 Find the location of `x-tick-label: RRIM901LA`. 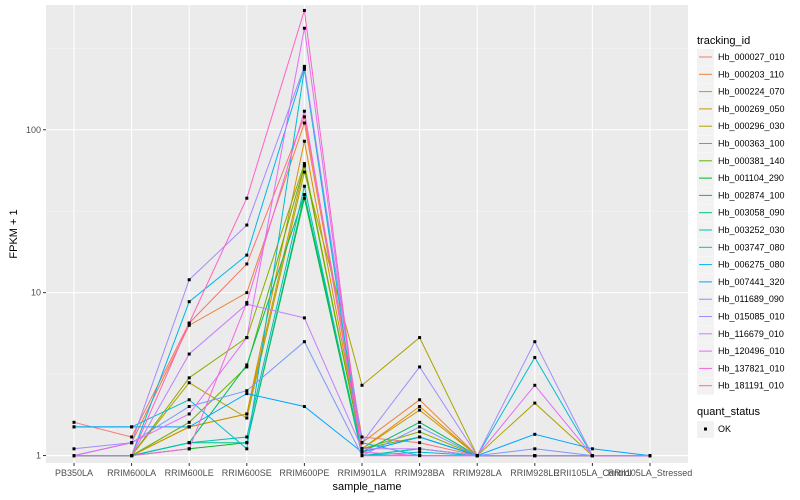

x-tick-label: RRIM901LA is located at coordinates (361, 473).